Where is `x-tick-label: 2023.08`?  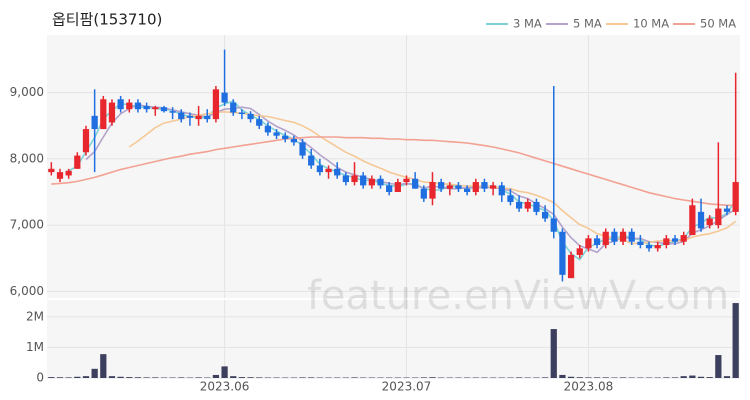 x-tick-label: 2023.08 is located at coordinates (589, 387).